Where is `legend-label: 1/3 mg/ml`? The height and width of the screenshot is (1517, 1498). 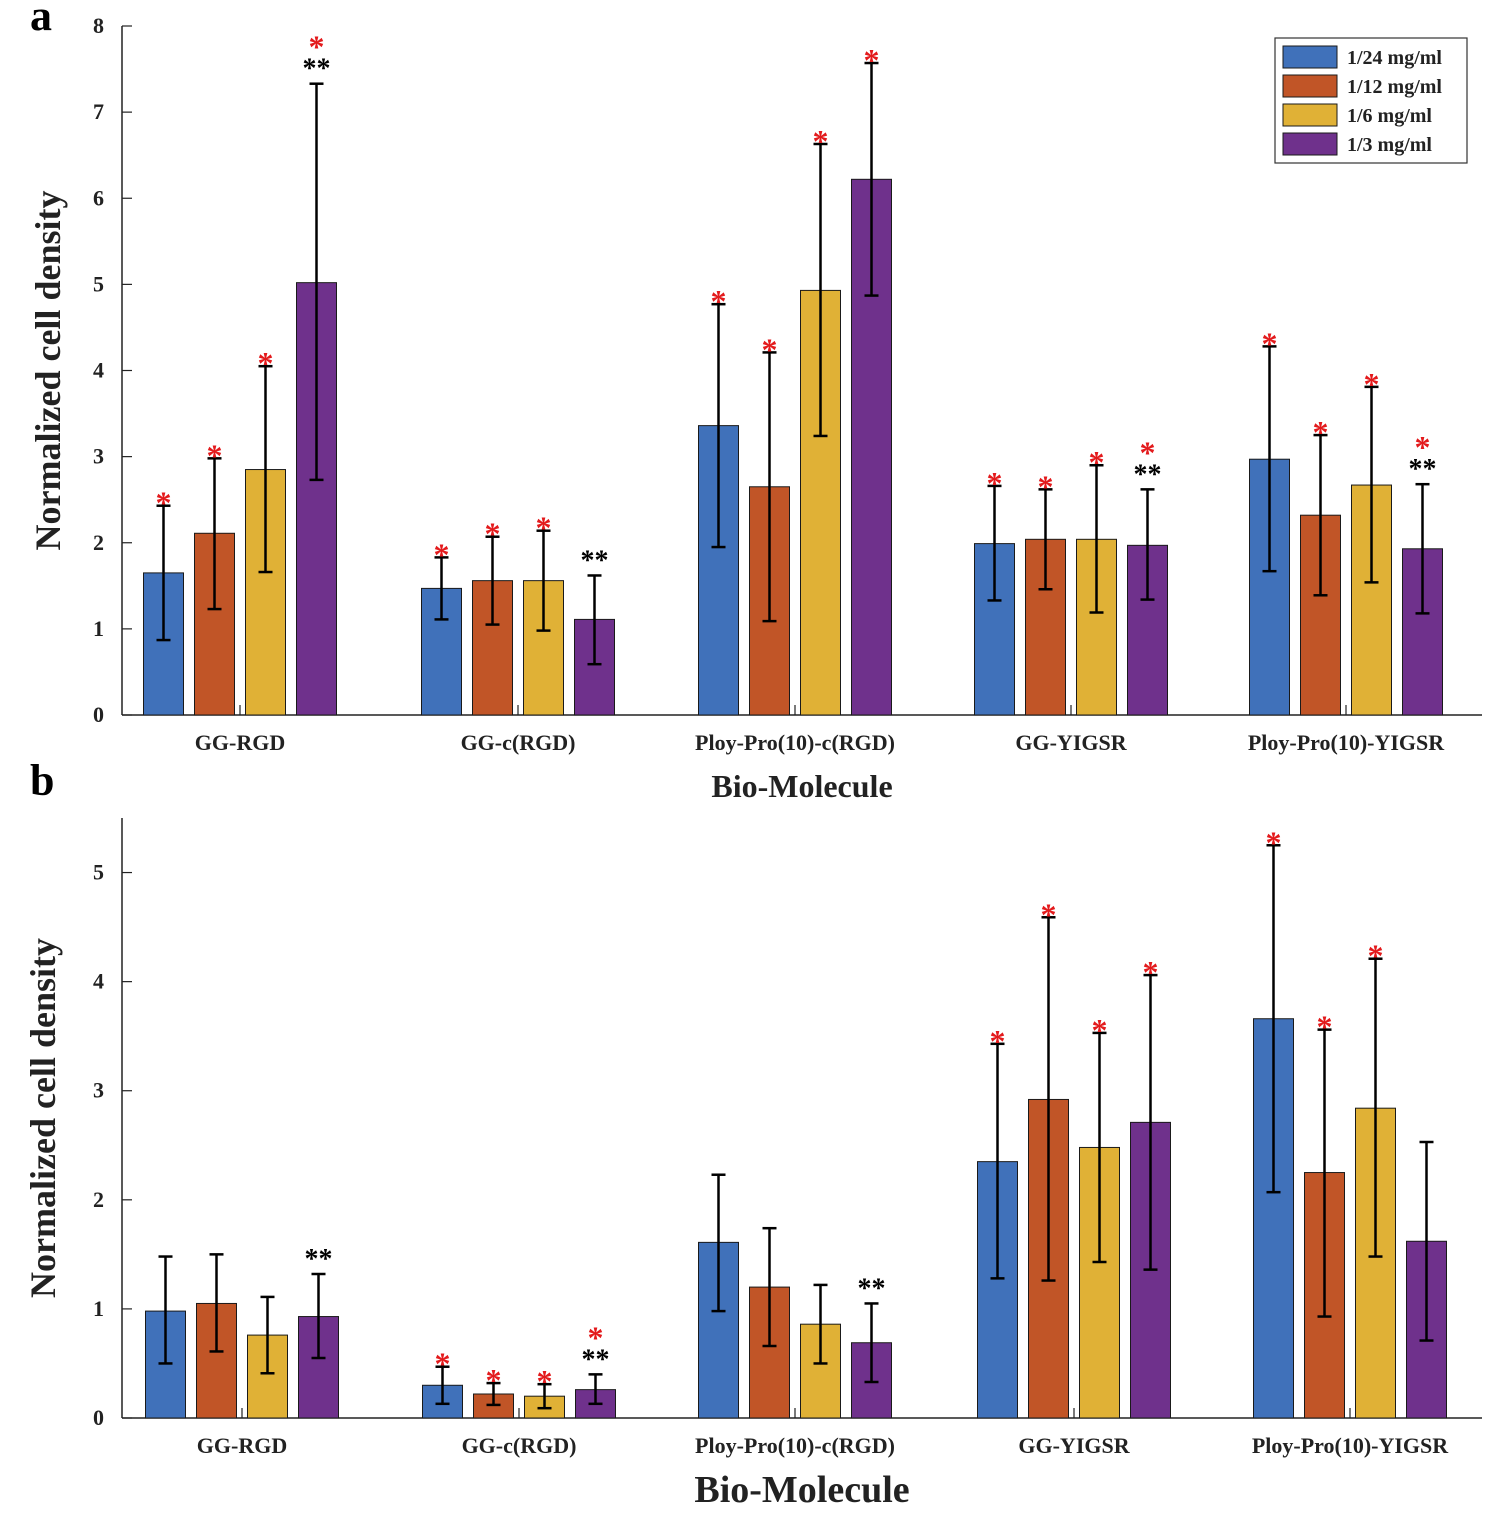
legend-label: 1/3 mg/ml is located at coordinates (1389, 145).